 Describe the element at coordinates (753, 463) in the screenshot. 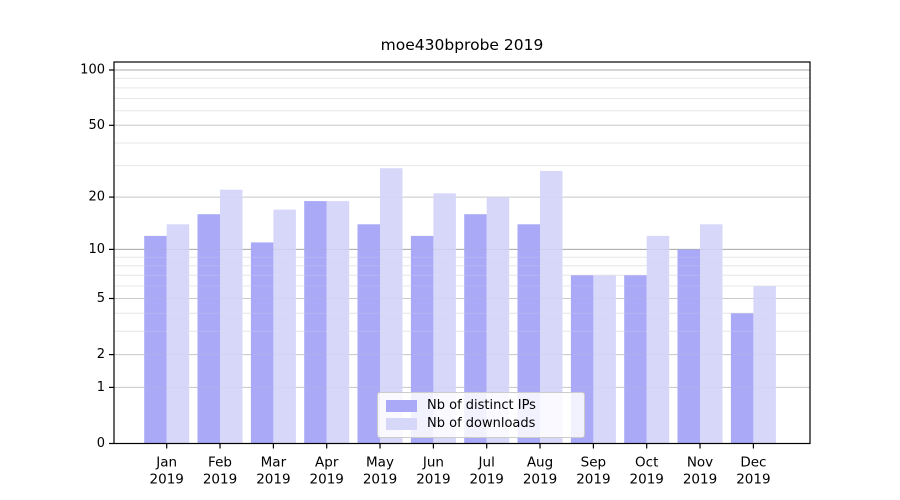

I see `svg-text: Dec` at that location.